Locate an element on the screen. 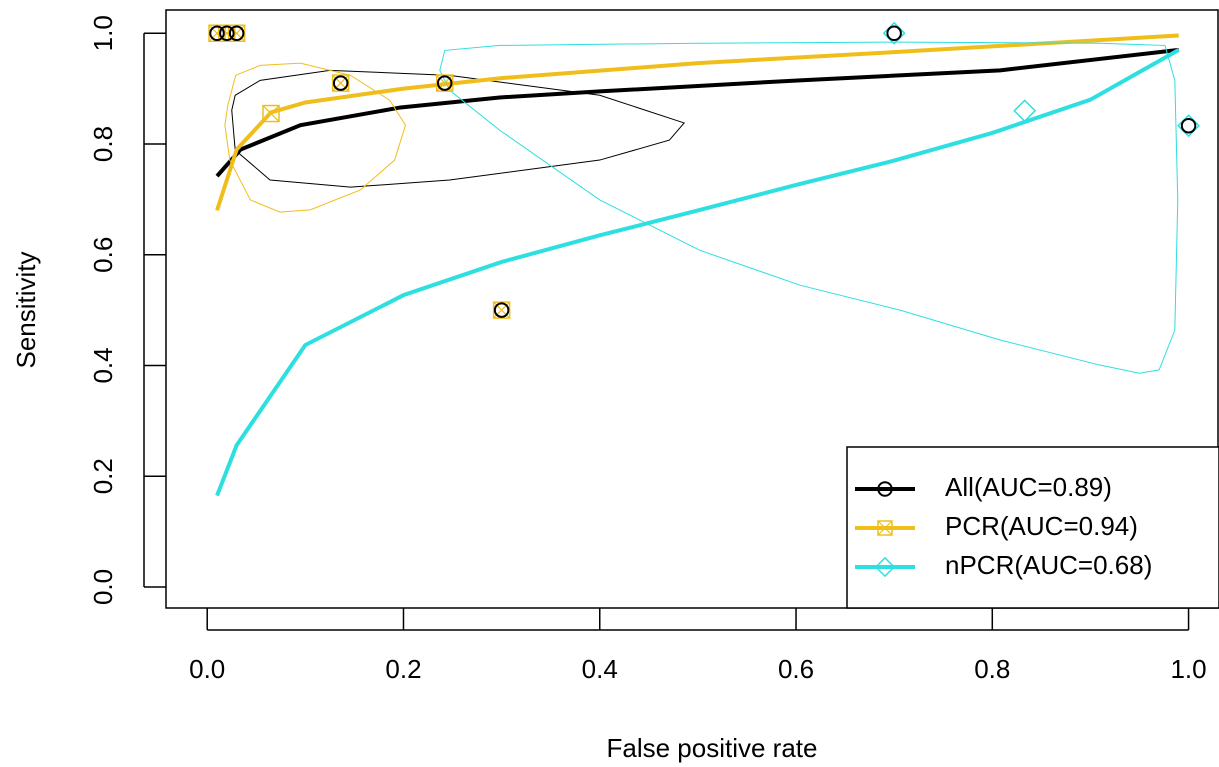  x-tick-label: 0.4 is located at coordinates (600, 669).